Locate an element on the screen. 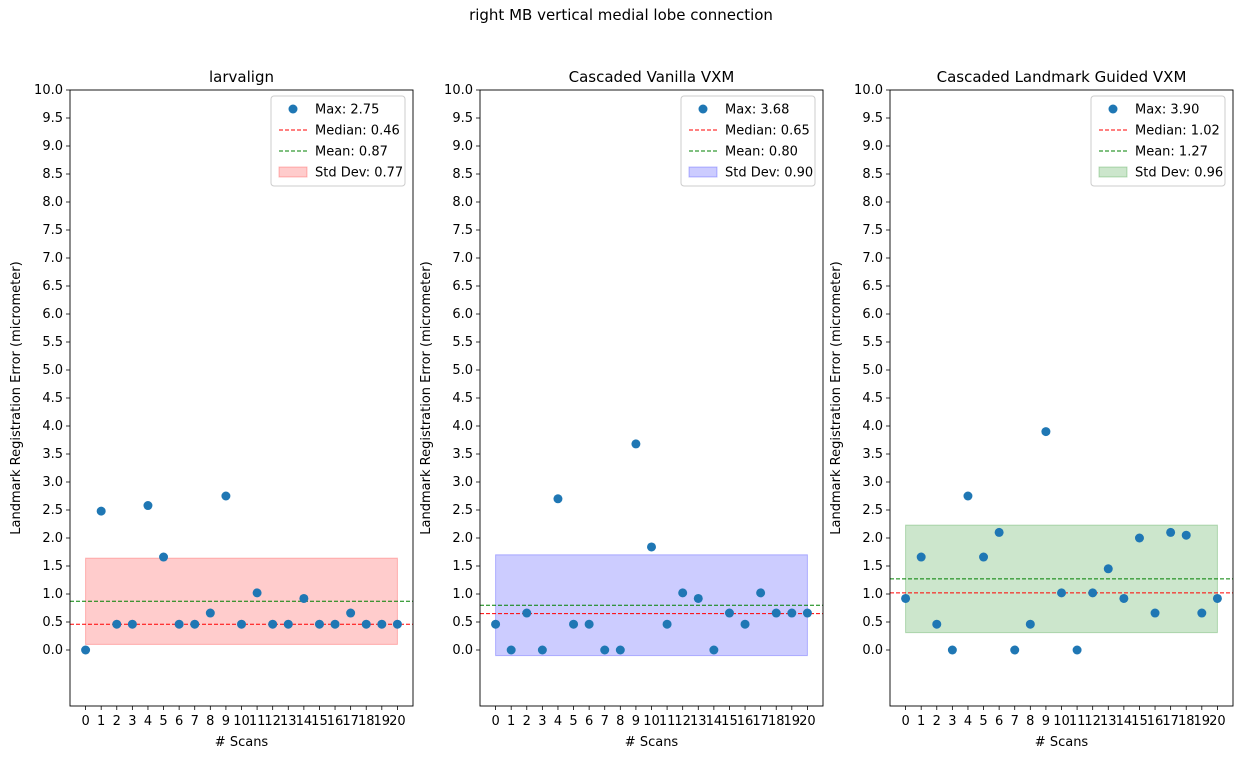  x-tick-label: 3 is located at coordinates (952, 721).